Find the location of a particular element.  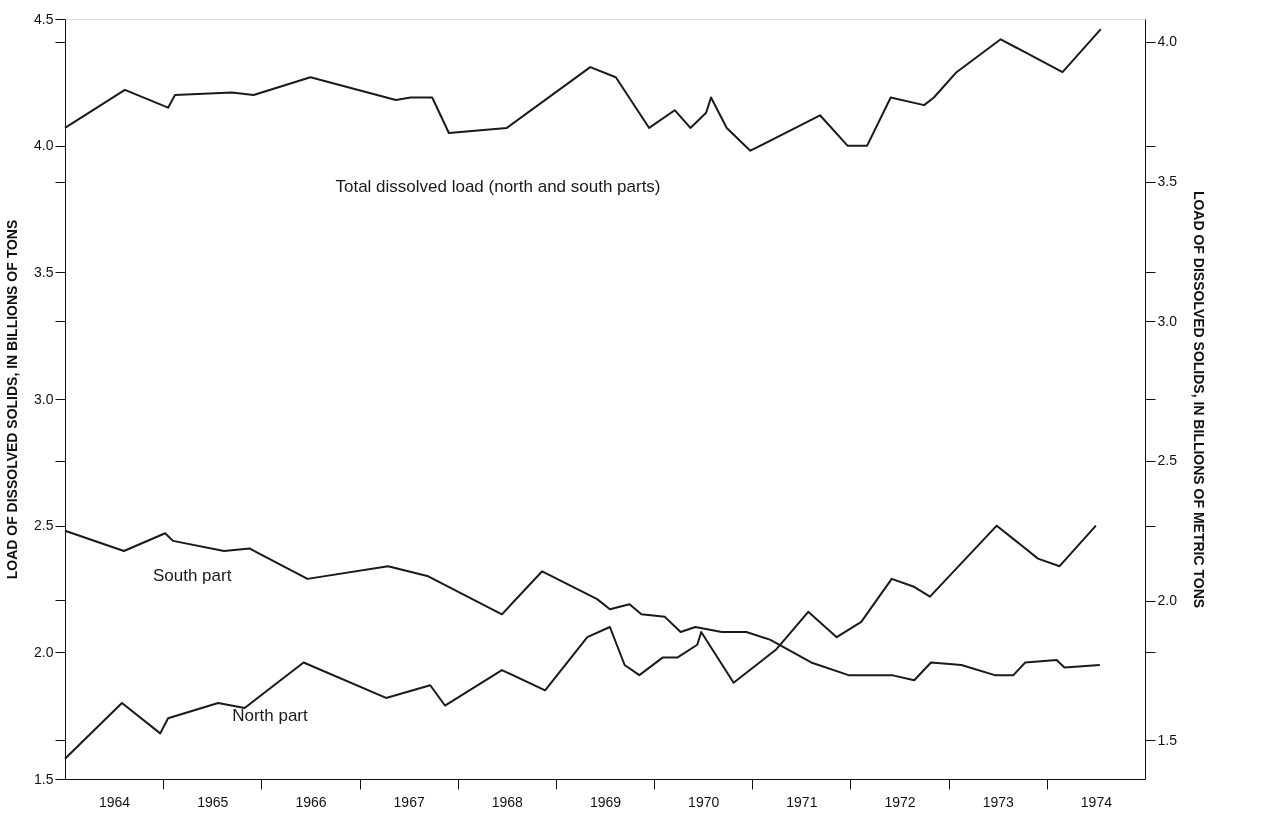

y-tick-label: 2.5 is located at coordinates (44, 525).